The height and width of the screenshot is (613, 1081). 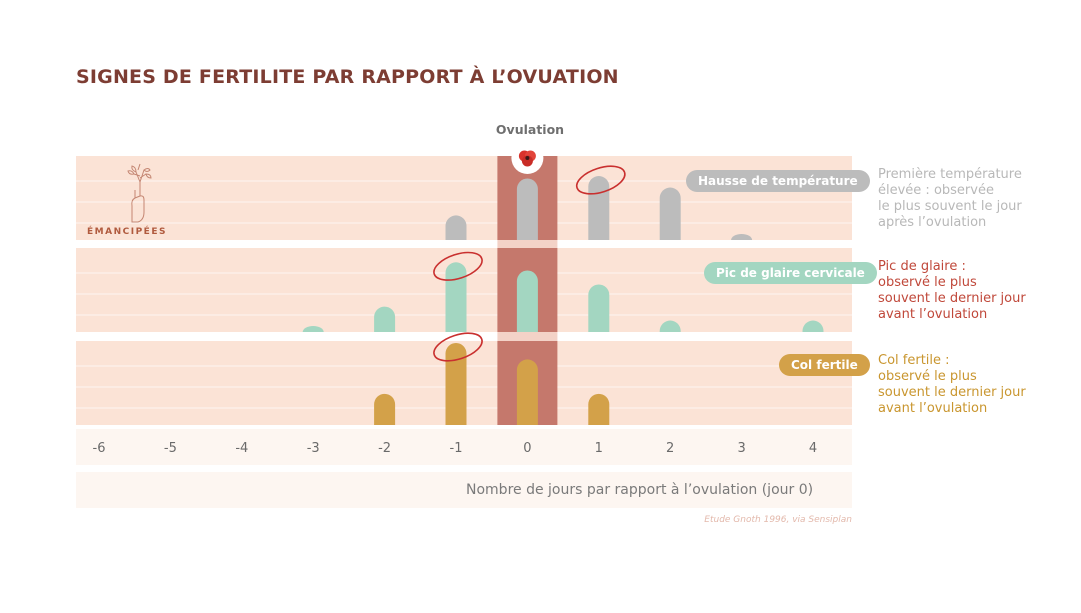 What do you see at coordinates (741, 448) in the screenshot?
I see `x-tick-label: 3` at bounding box center [741, 448].